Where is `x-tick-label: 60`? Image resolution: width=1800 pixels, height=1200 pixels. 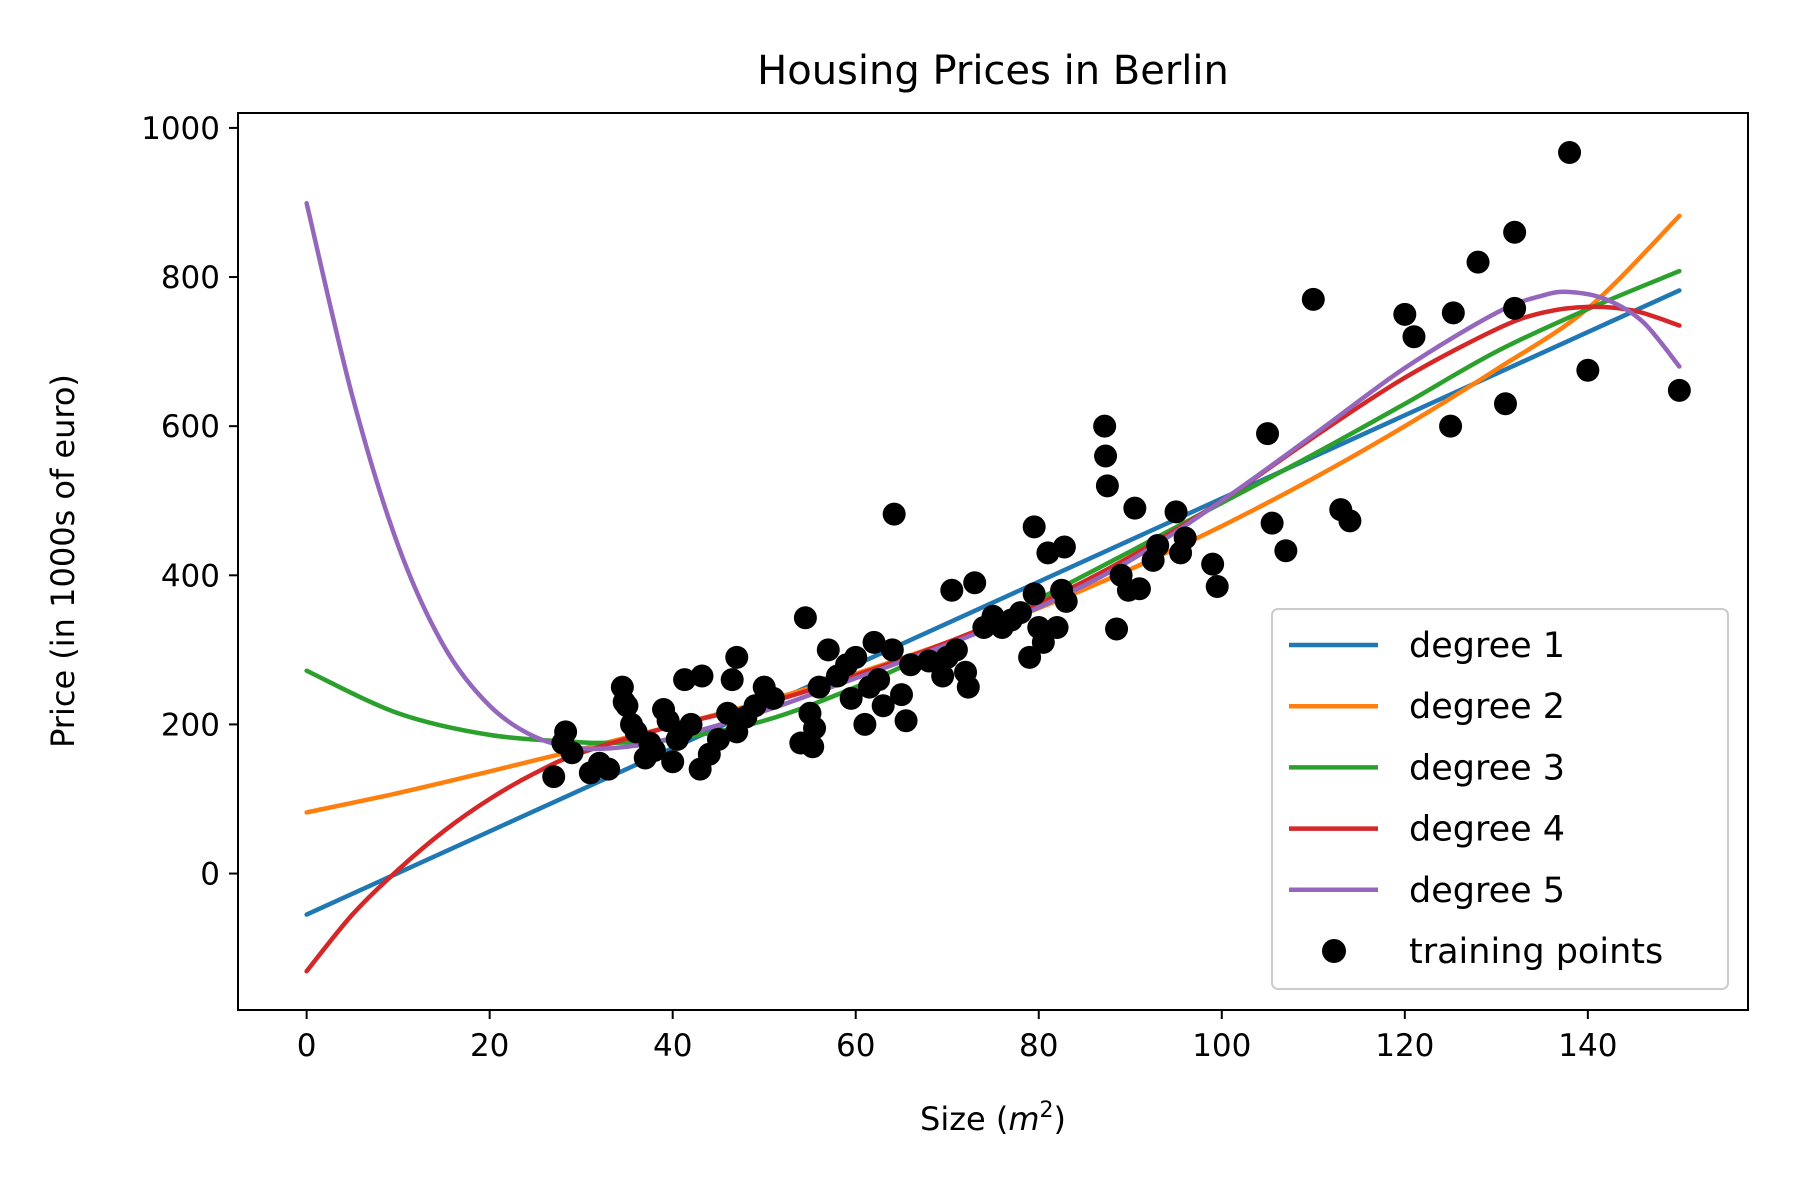
x-tick-label: 60 is located at coordinates (855, 1046).